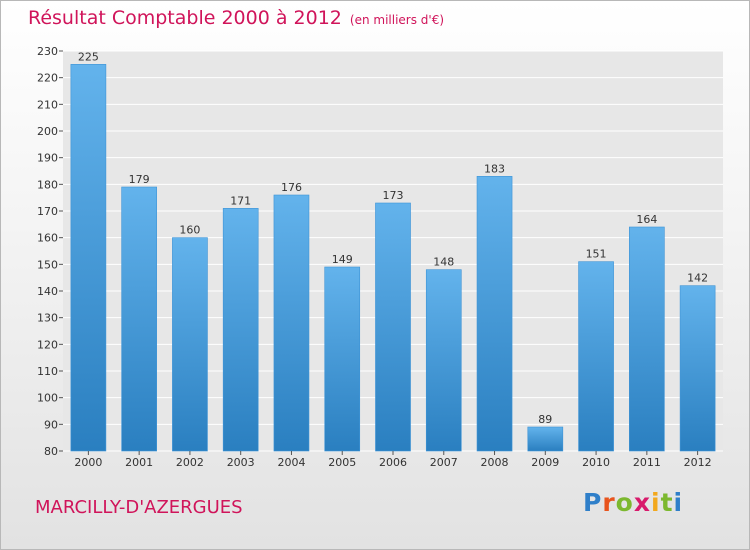  What do you see at coordinates (609, 502) in the screenshot?
I see `logo-letter: r` at bounding box center [609, 502].